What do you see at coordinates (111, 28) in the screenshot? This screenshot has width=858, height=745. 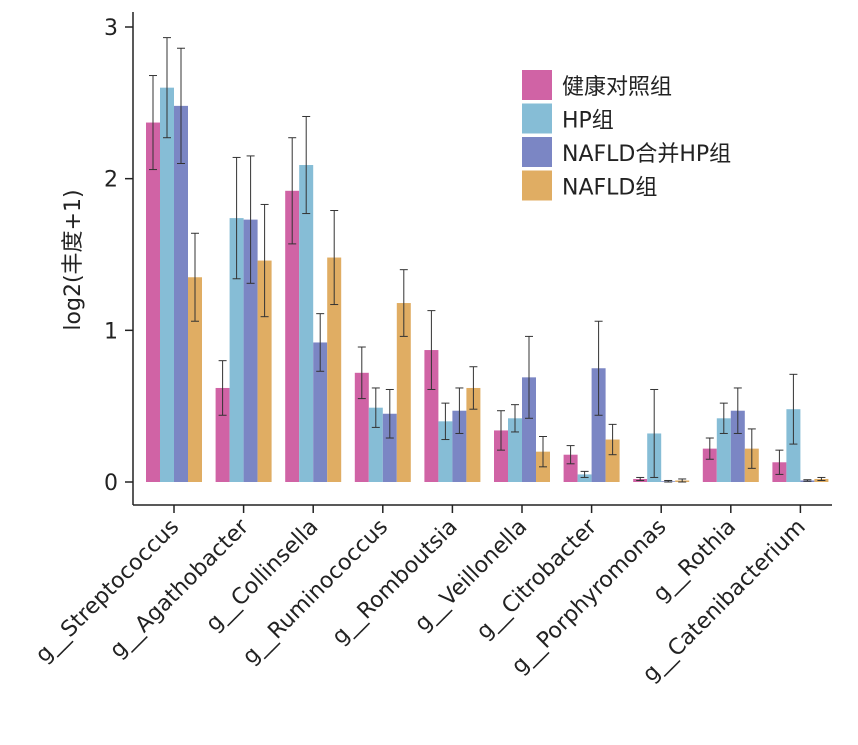 I see `y-tick-label: 3` at bounding box center [111, 28].